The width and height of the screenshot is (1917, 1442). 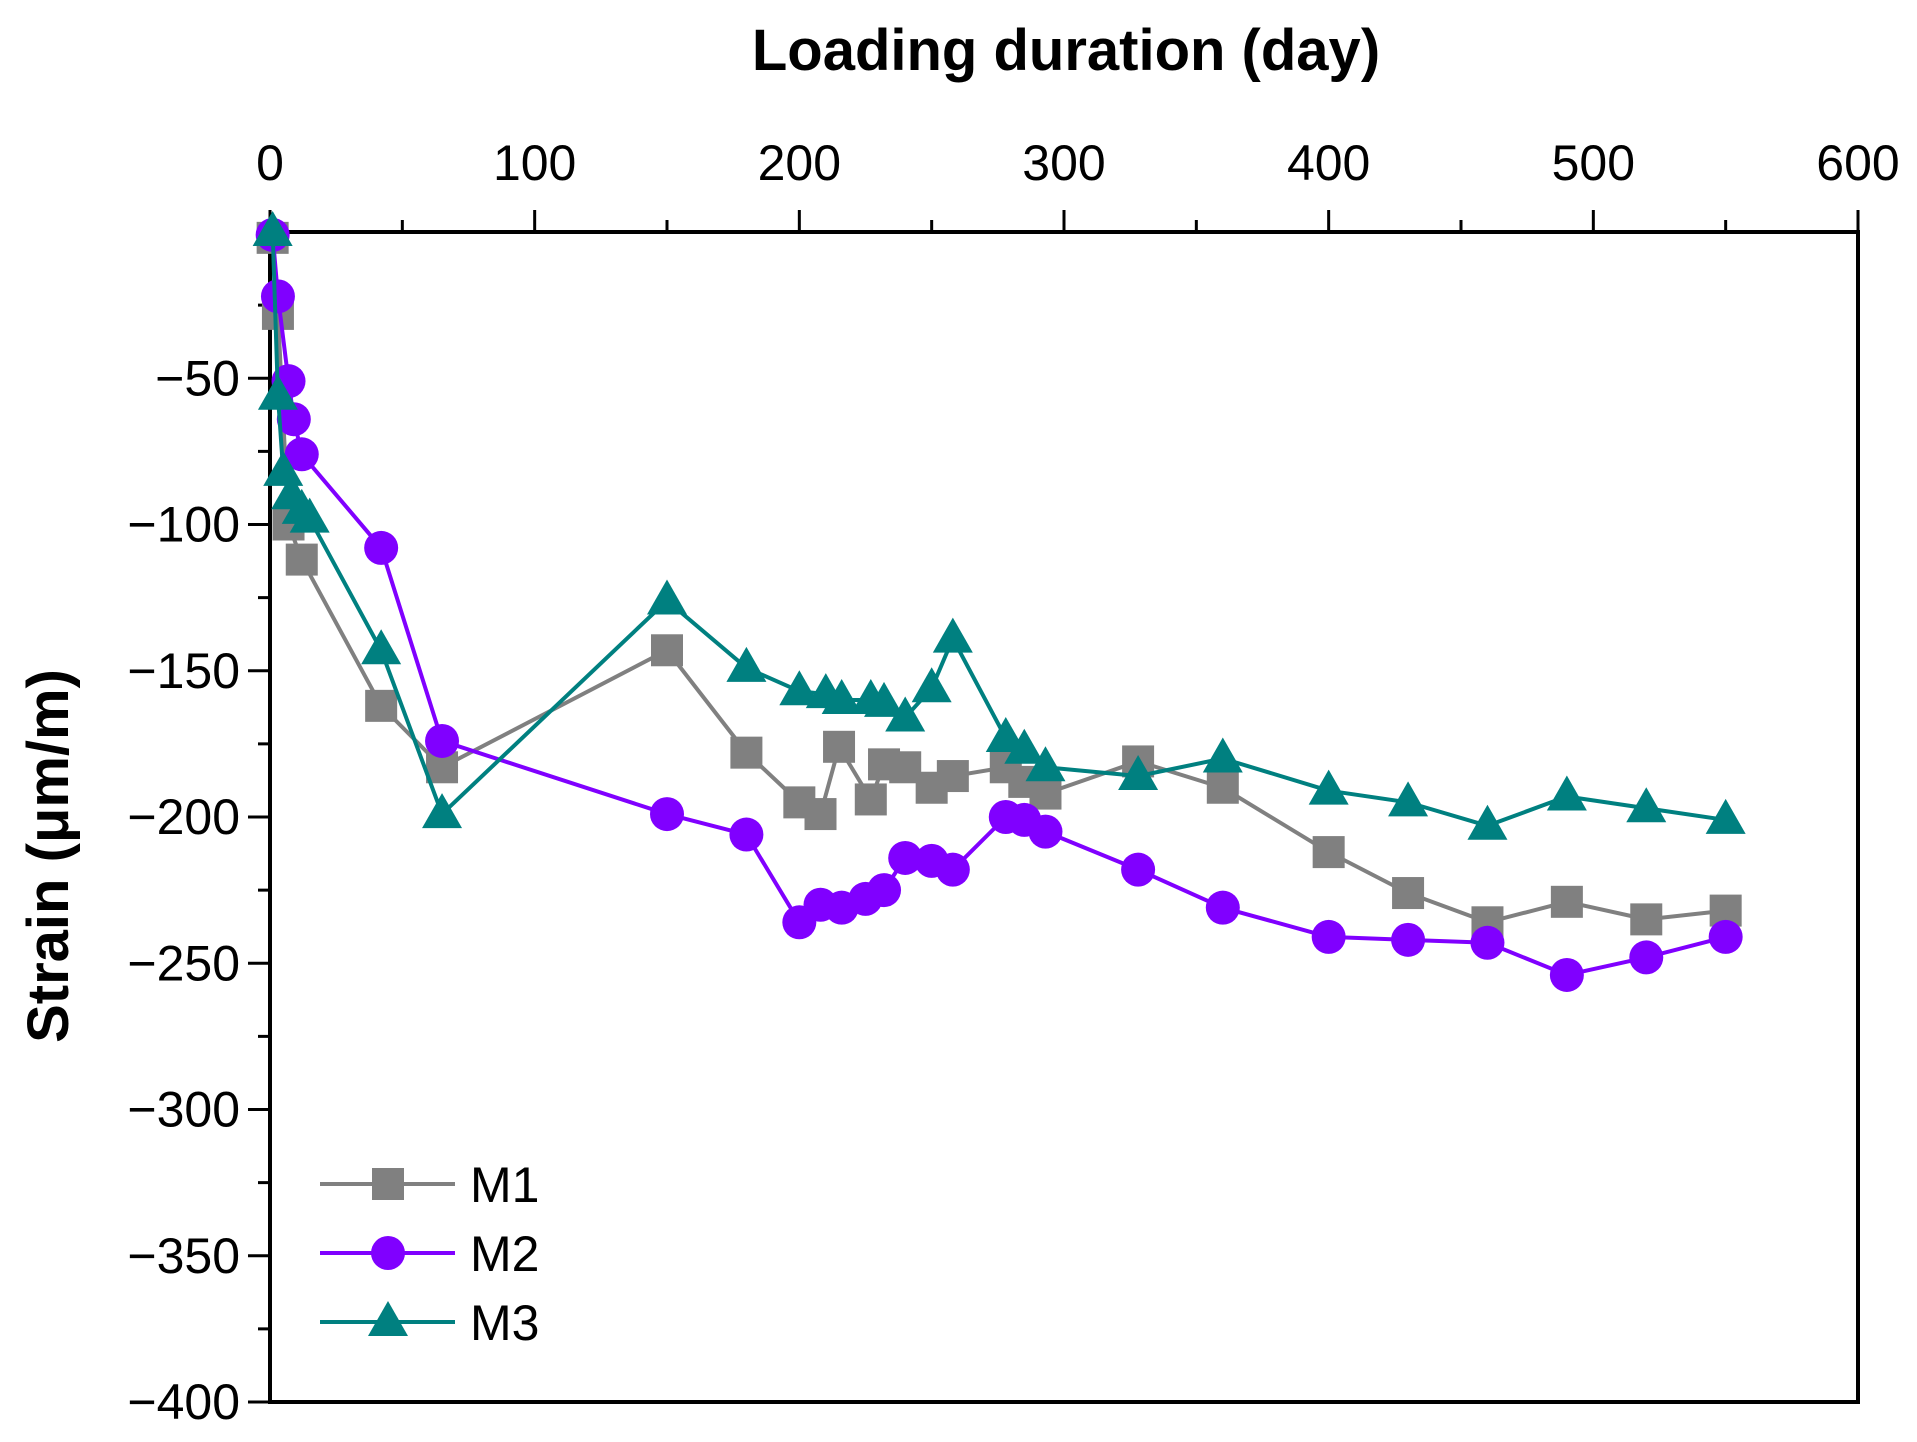 What do you see at coordinates (270, 163) in the screenshot?
I see `x-tick-label: 0` at bounding box center [270, 163].